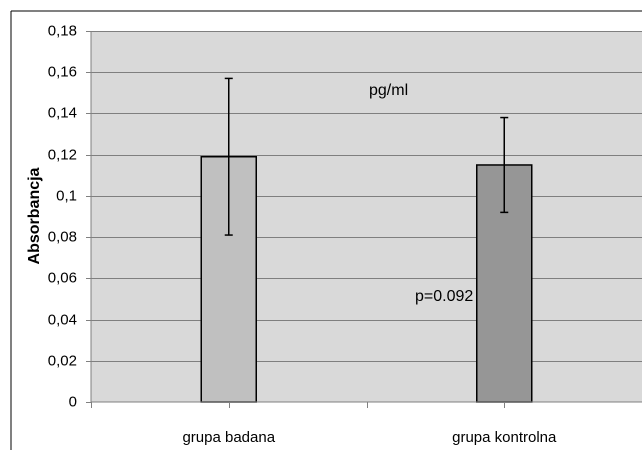  I want to click on y-axis-title: Absorbancja, so click(34, 215).